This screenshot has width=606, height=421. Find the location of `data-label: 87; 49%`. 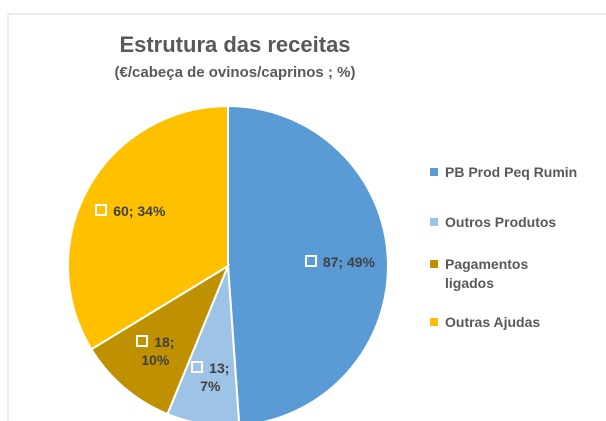

data-label: 87; 49% is located at coordinates (348, 262).